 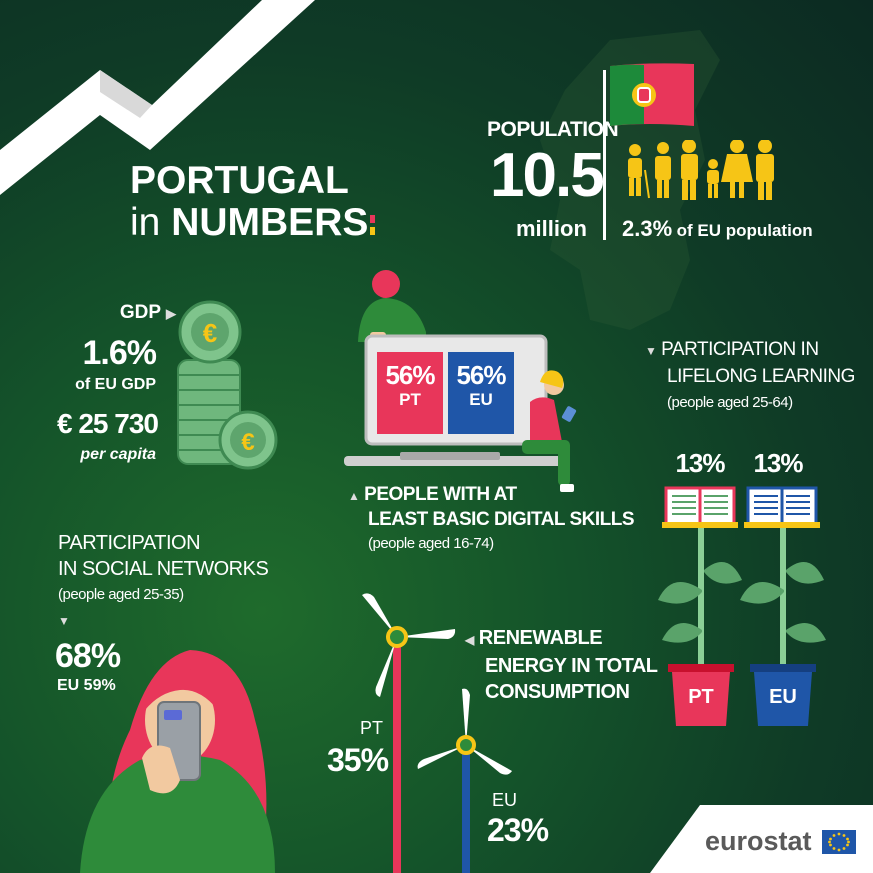 I want to click on triangle-right-icon: ▶, so click(x=171, y=313).